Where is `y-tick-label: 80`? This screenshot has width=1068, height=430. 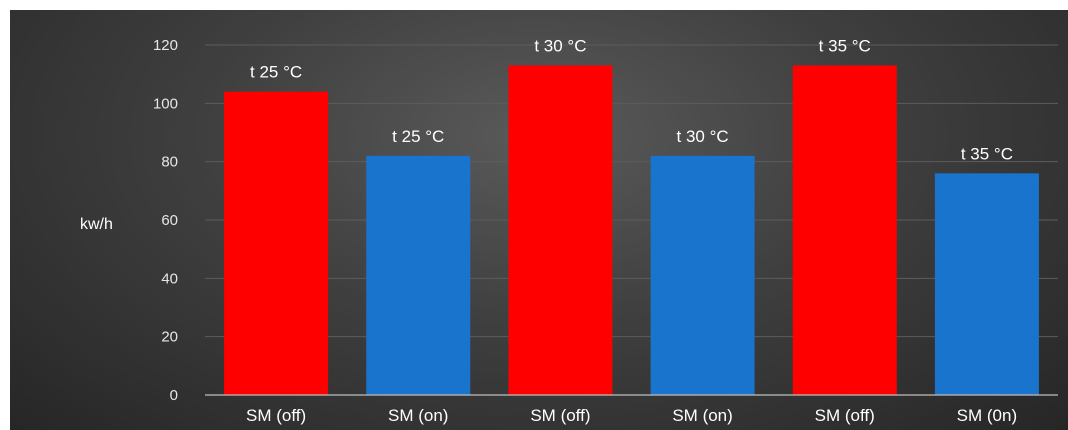 y-tick-label: 80 is located at coordinates (169, 162).